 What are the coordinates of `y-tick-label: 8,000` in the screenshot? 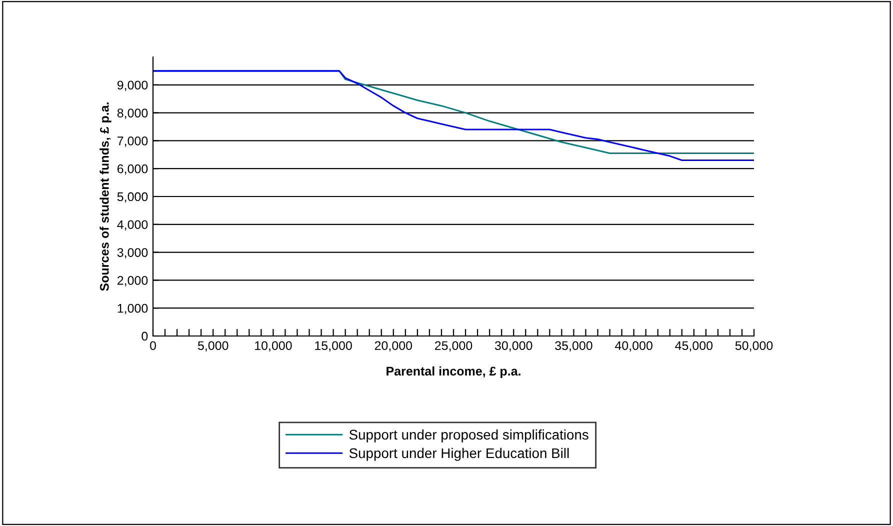 It's located at (132, 113).